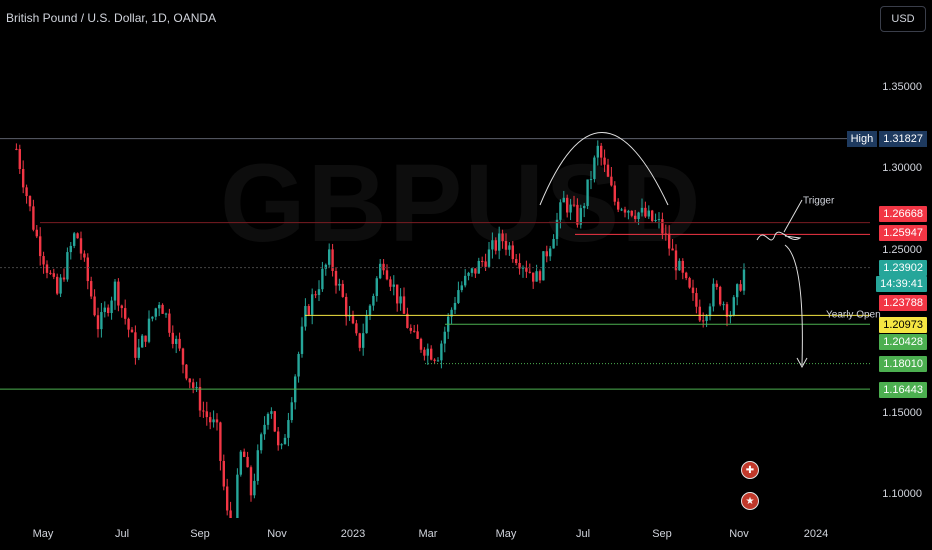 This screenshot has width=932, height=550. What do you see at coordinates (903, 364) in the screenshot?
I see `price-tag: 1.18010` at bounding box center [903, 364].